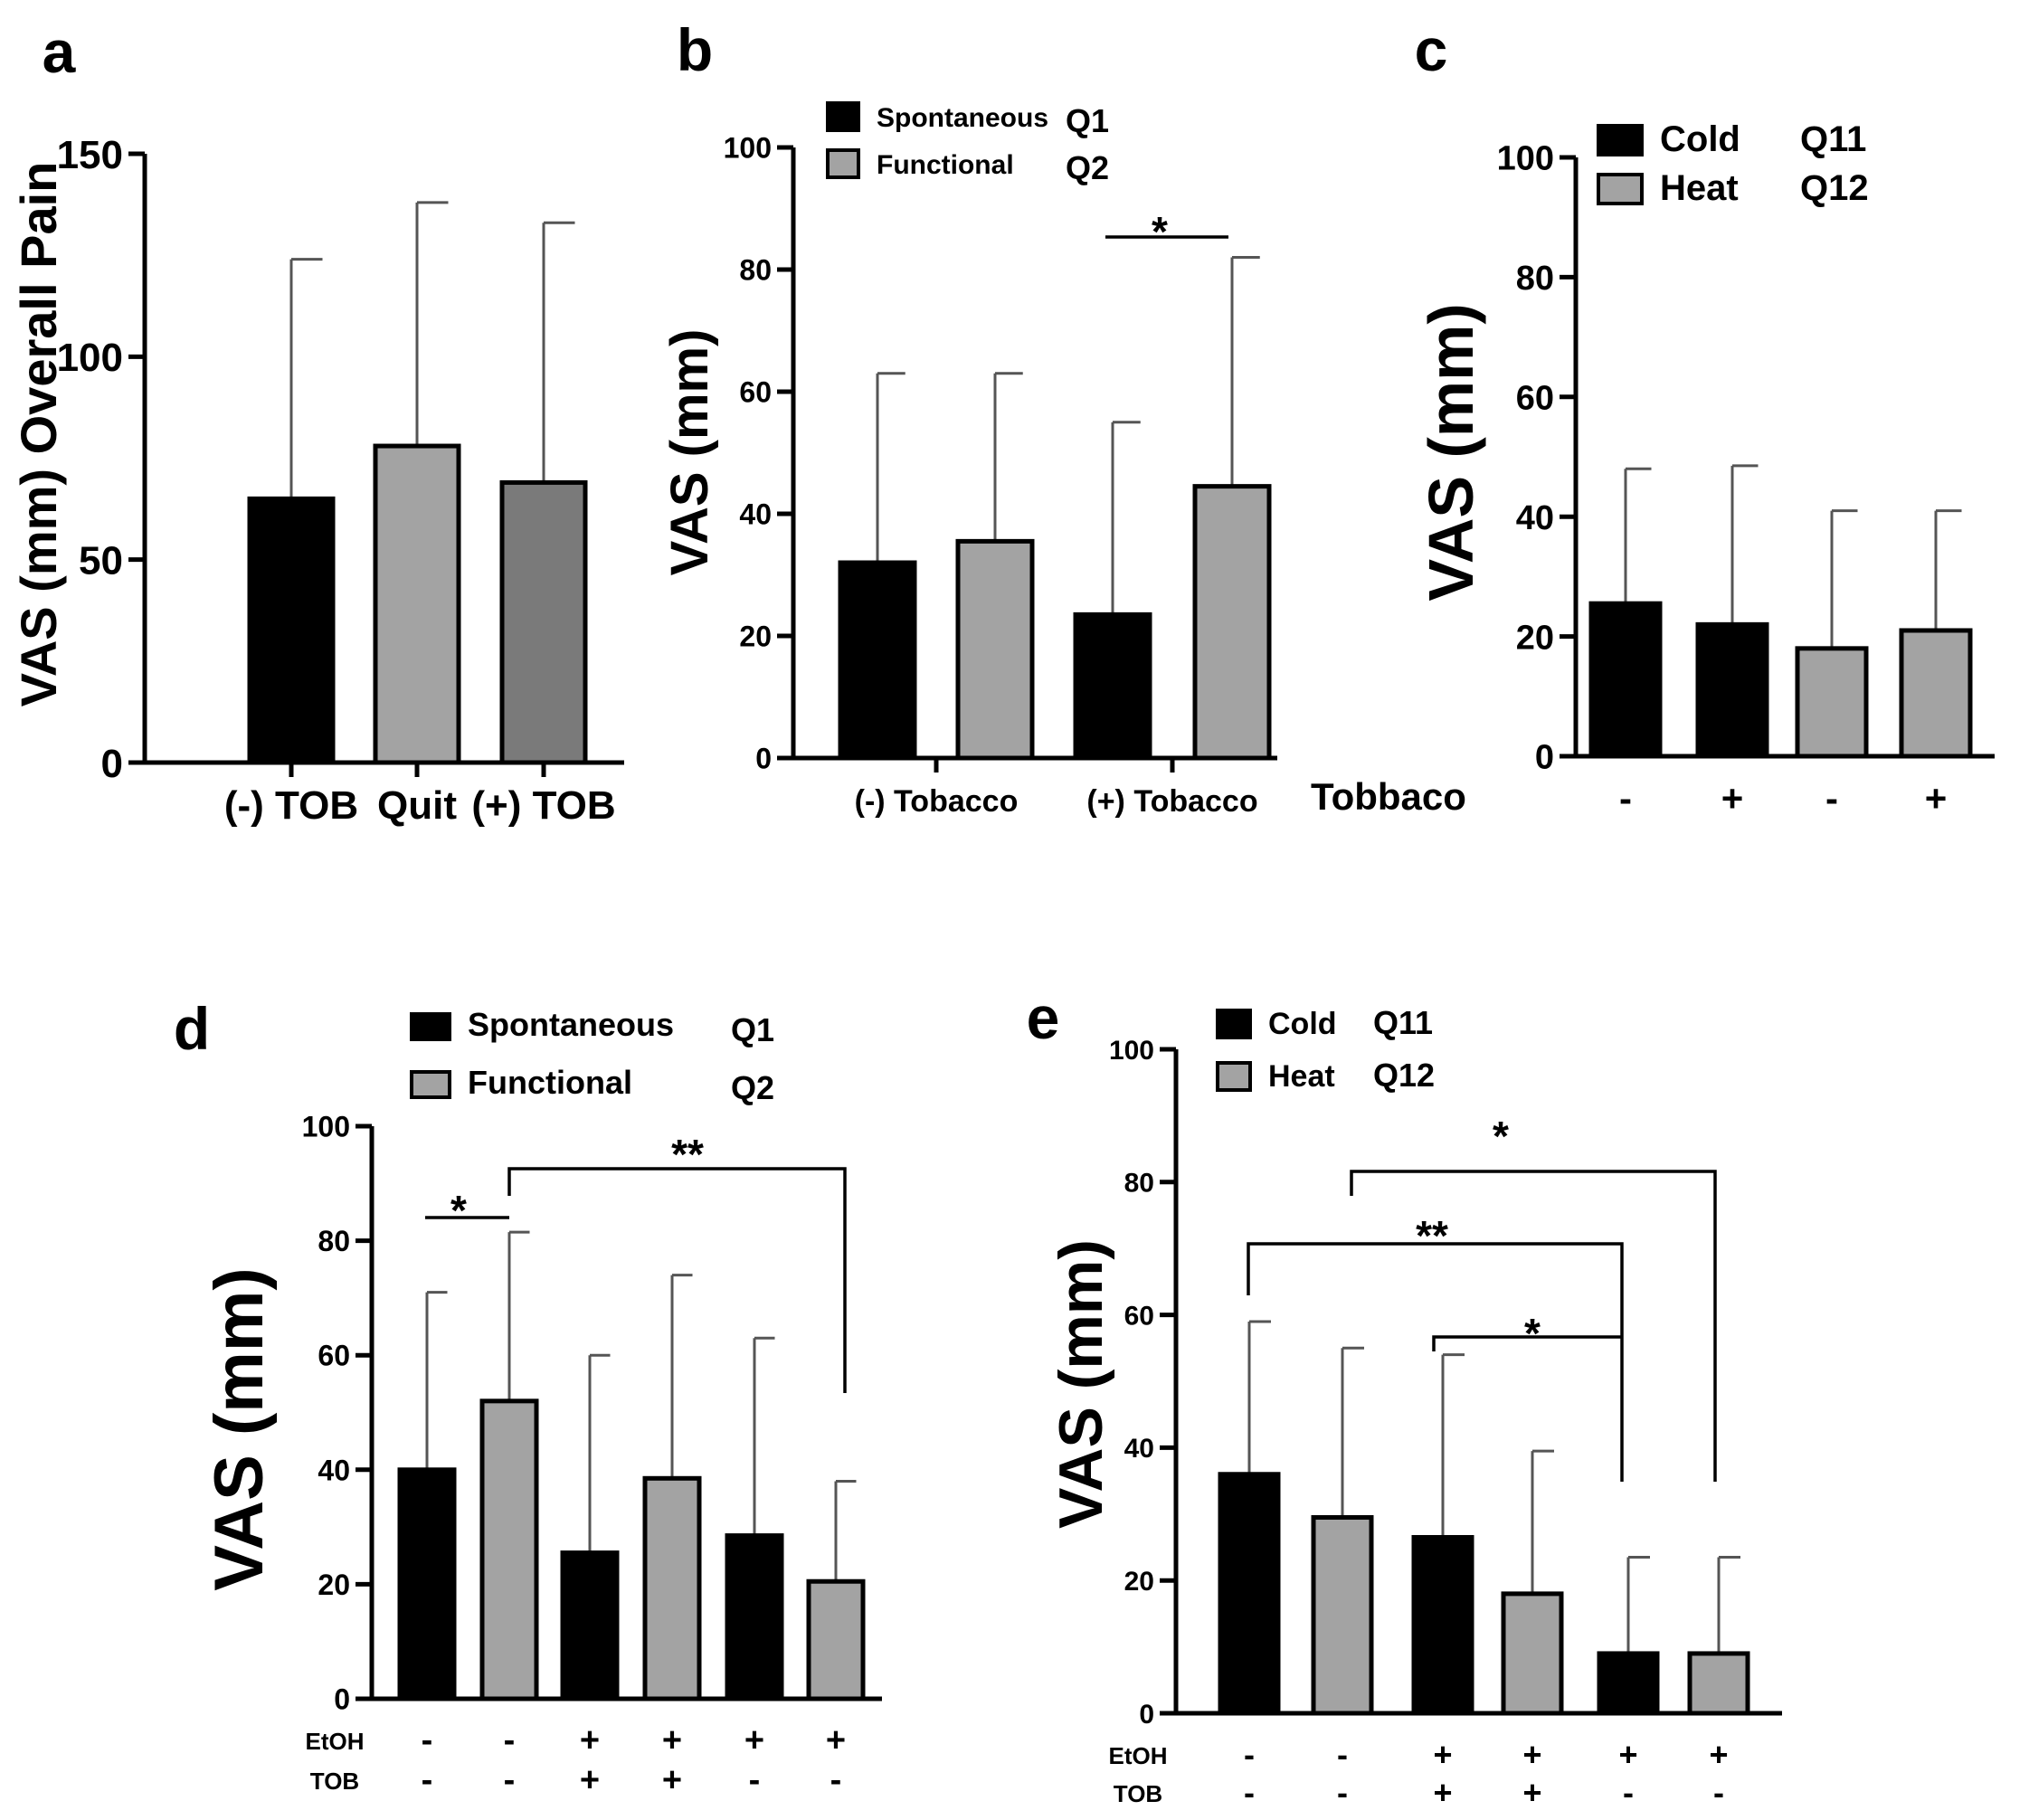 Image resolution: width=2029 pixels, height=1820 pixels. What do you see at coordinates (1139, 1449) in the screenshot?
I see `y-tick-label-e: 40` at bounding box center [1139, 1449].